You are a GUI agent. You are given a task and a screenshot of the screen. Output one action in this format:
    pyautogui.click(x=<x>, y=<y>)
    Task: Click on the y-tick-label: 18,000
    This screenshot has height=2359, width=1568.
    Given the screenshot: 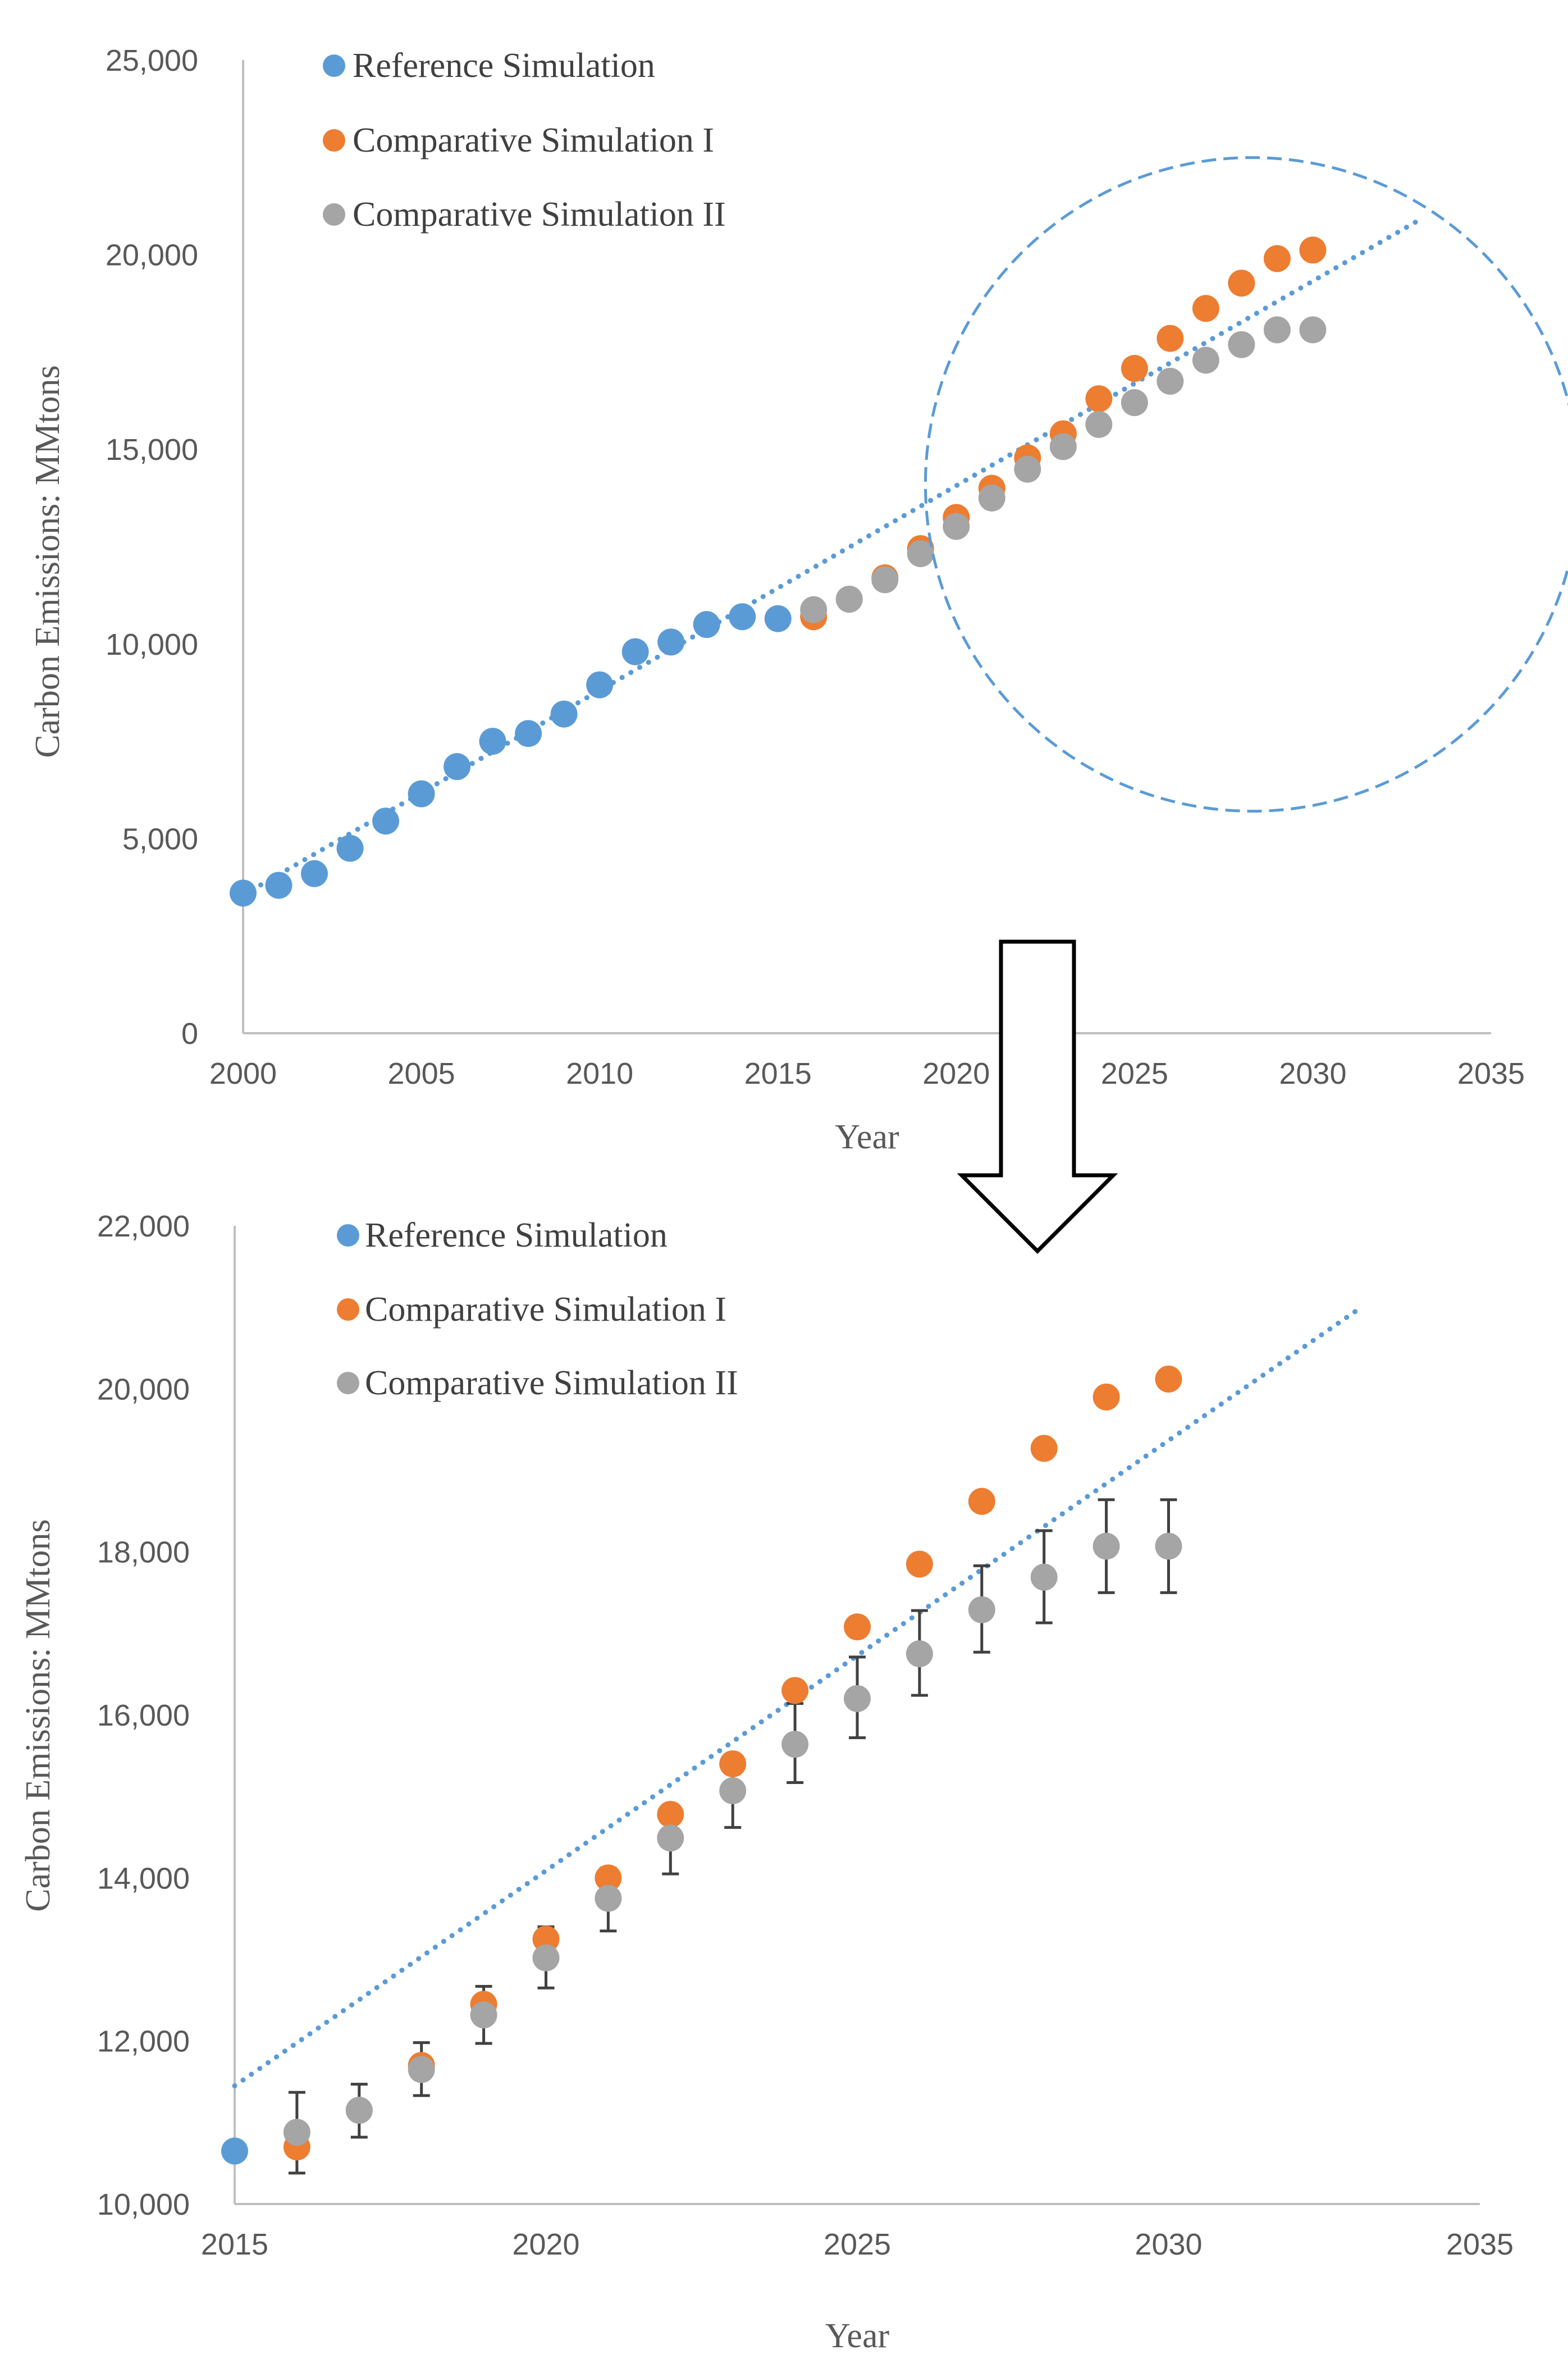 What is the action you would take?
    pyautogui.click(x=143, y=1552)
    